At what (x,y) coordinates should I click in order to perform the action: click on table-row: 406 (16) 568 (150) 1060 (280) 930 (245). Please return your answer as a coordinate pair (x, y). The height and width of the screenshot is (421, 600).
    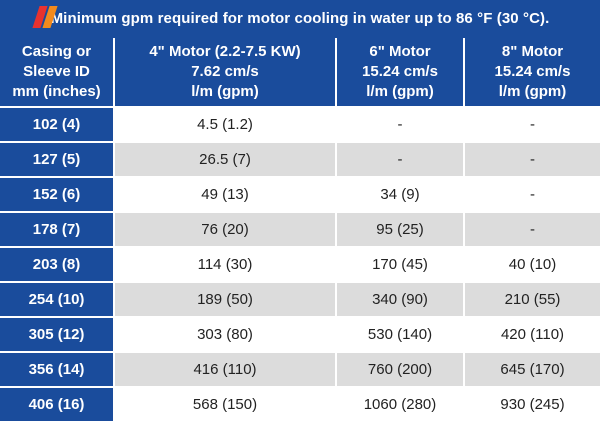
    Looking at the image, I should click on (300, 403).